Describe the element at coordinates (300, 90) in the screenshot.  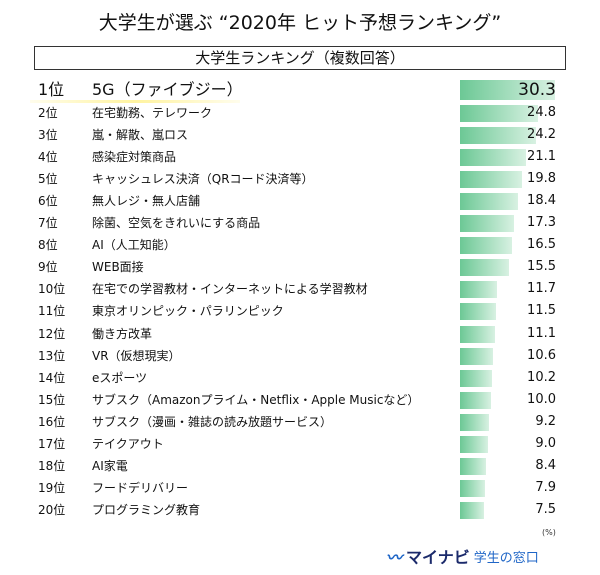
I see `ranking-row: 1位 5G（ファイブジー） 30.3` at that location.